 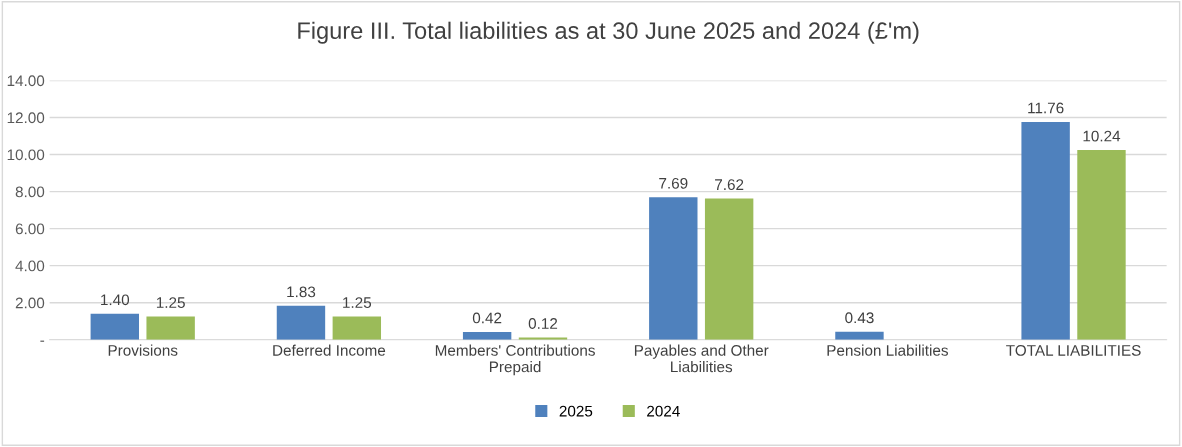 I want to click on x-tick-label: Provisions, so click(x=143, y=350).